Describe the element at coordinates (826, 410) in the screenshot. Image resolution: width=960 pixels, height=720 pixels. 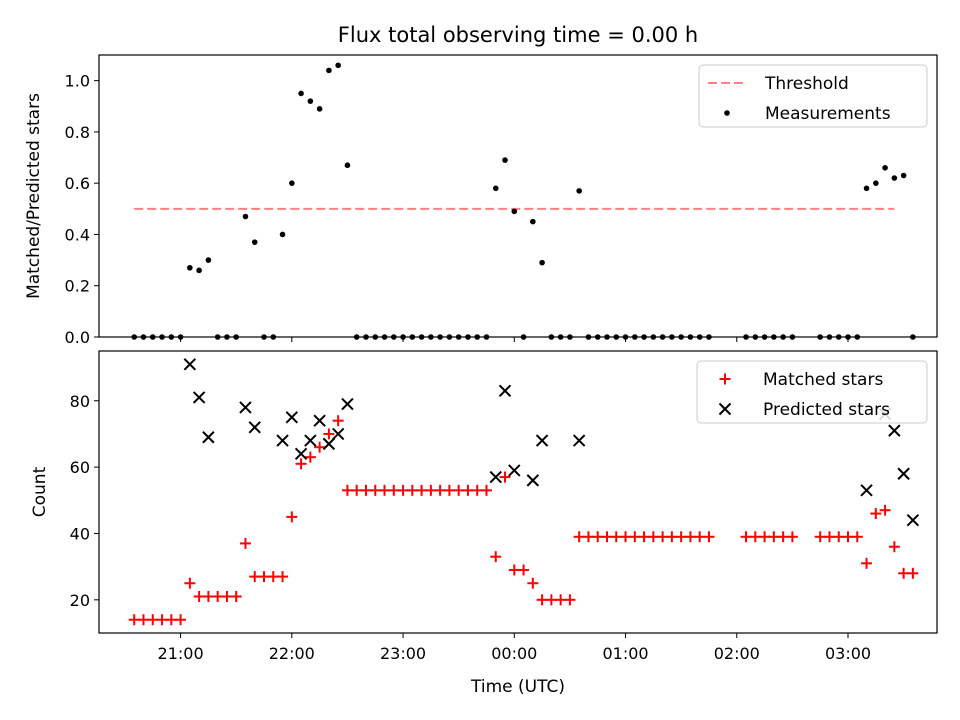
I see `legend-label: Predicted stars` at that location.